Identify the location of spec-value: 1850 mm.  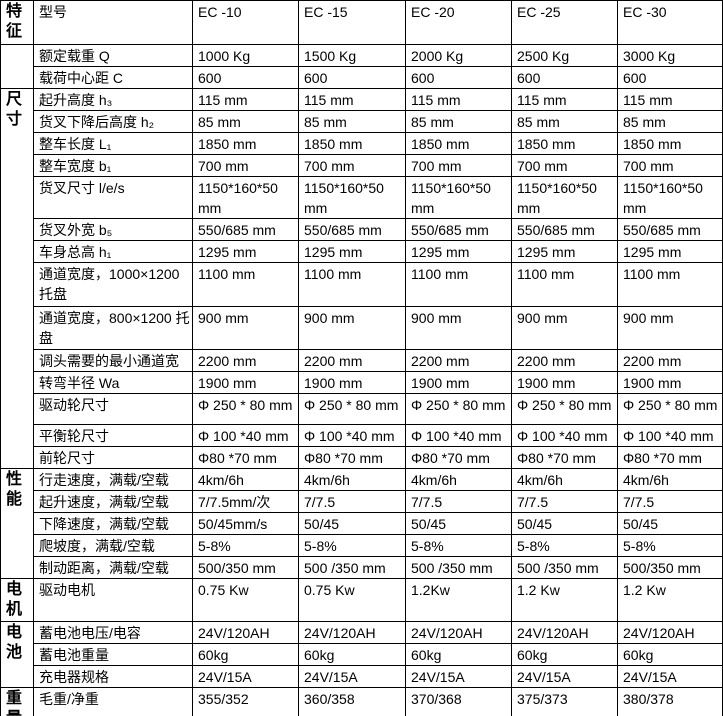
(670, 143).